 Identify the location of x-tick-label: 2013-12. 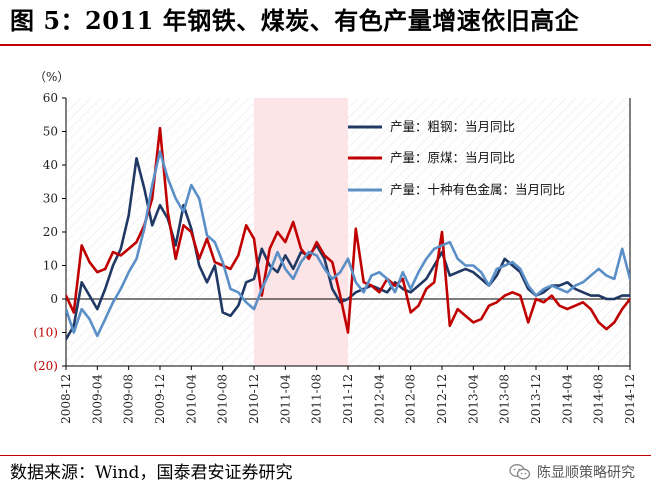
(536, 399).